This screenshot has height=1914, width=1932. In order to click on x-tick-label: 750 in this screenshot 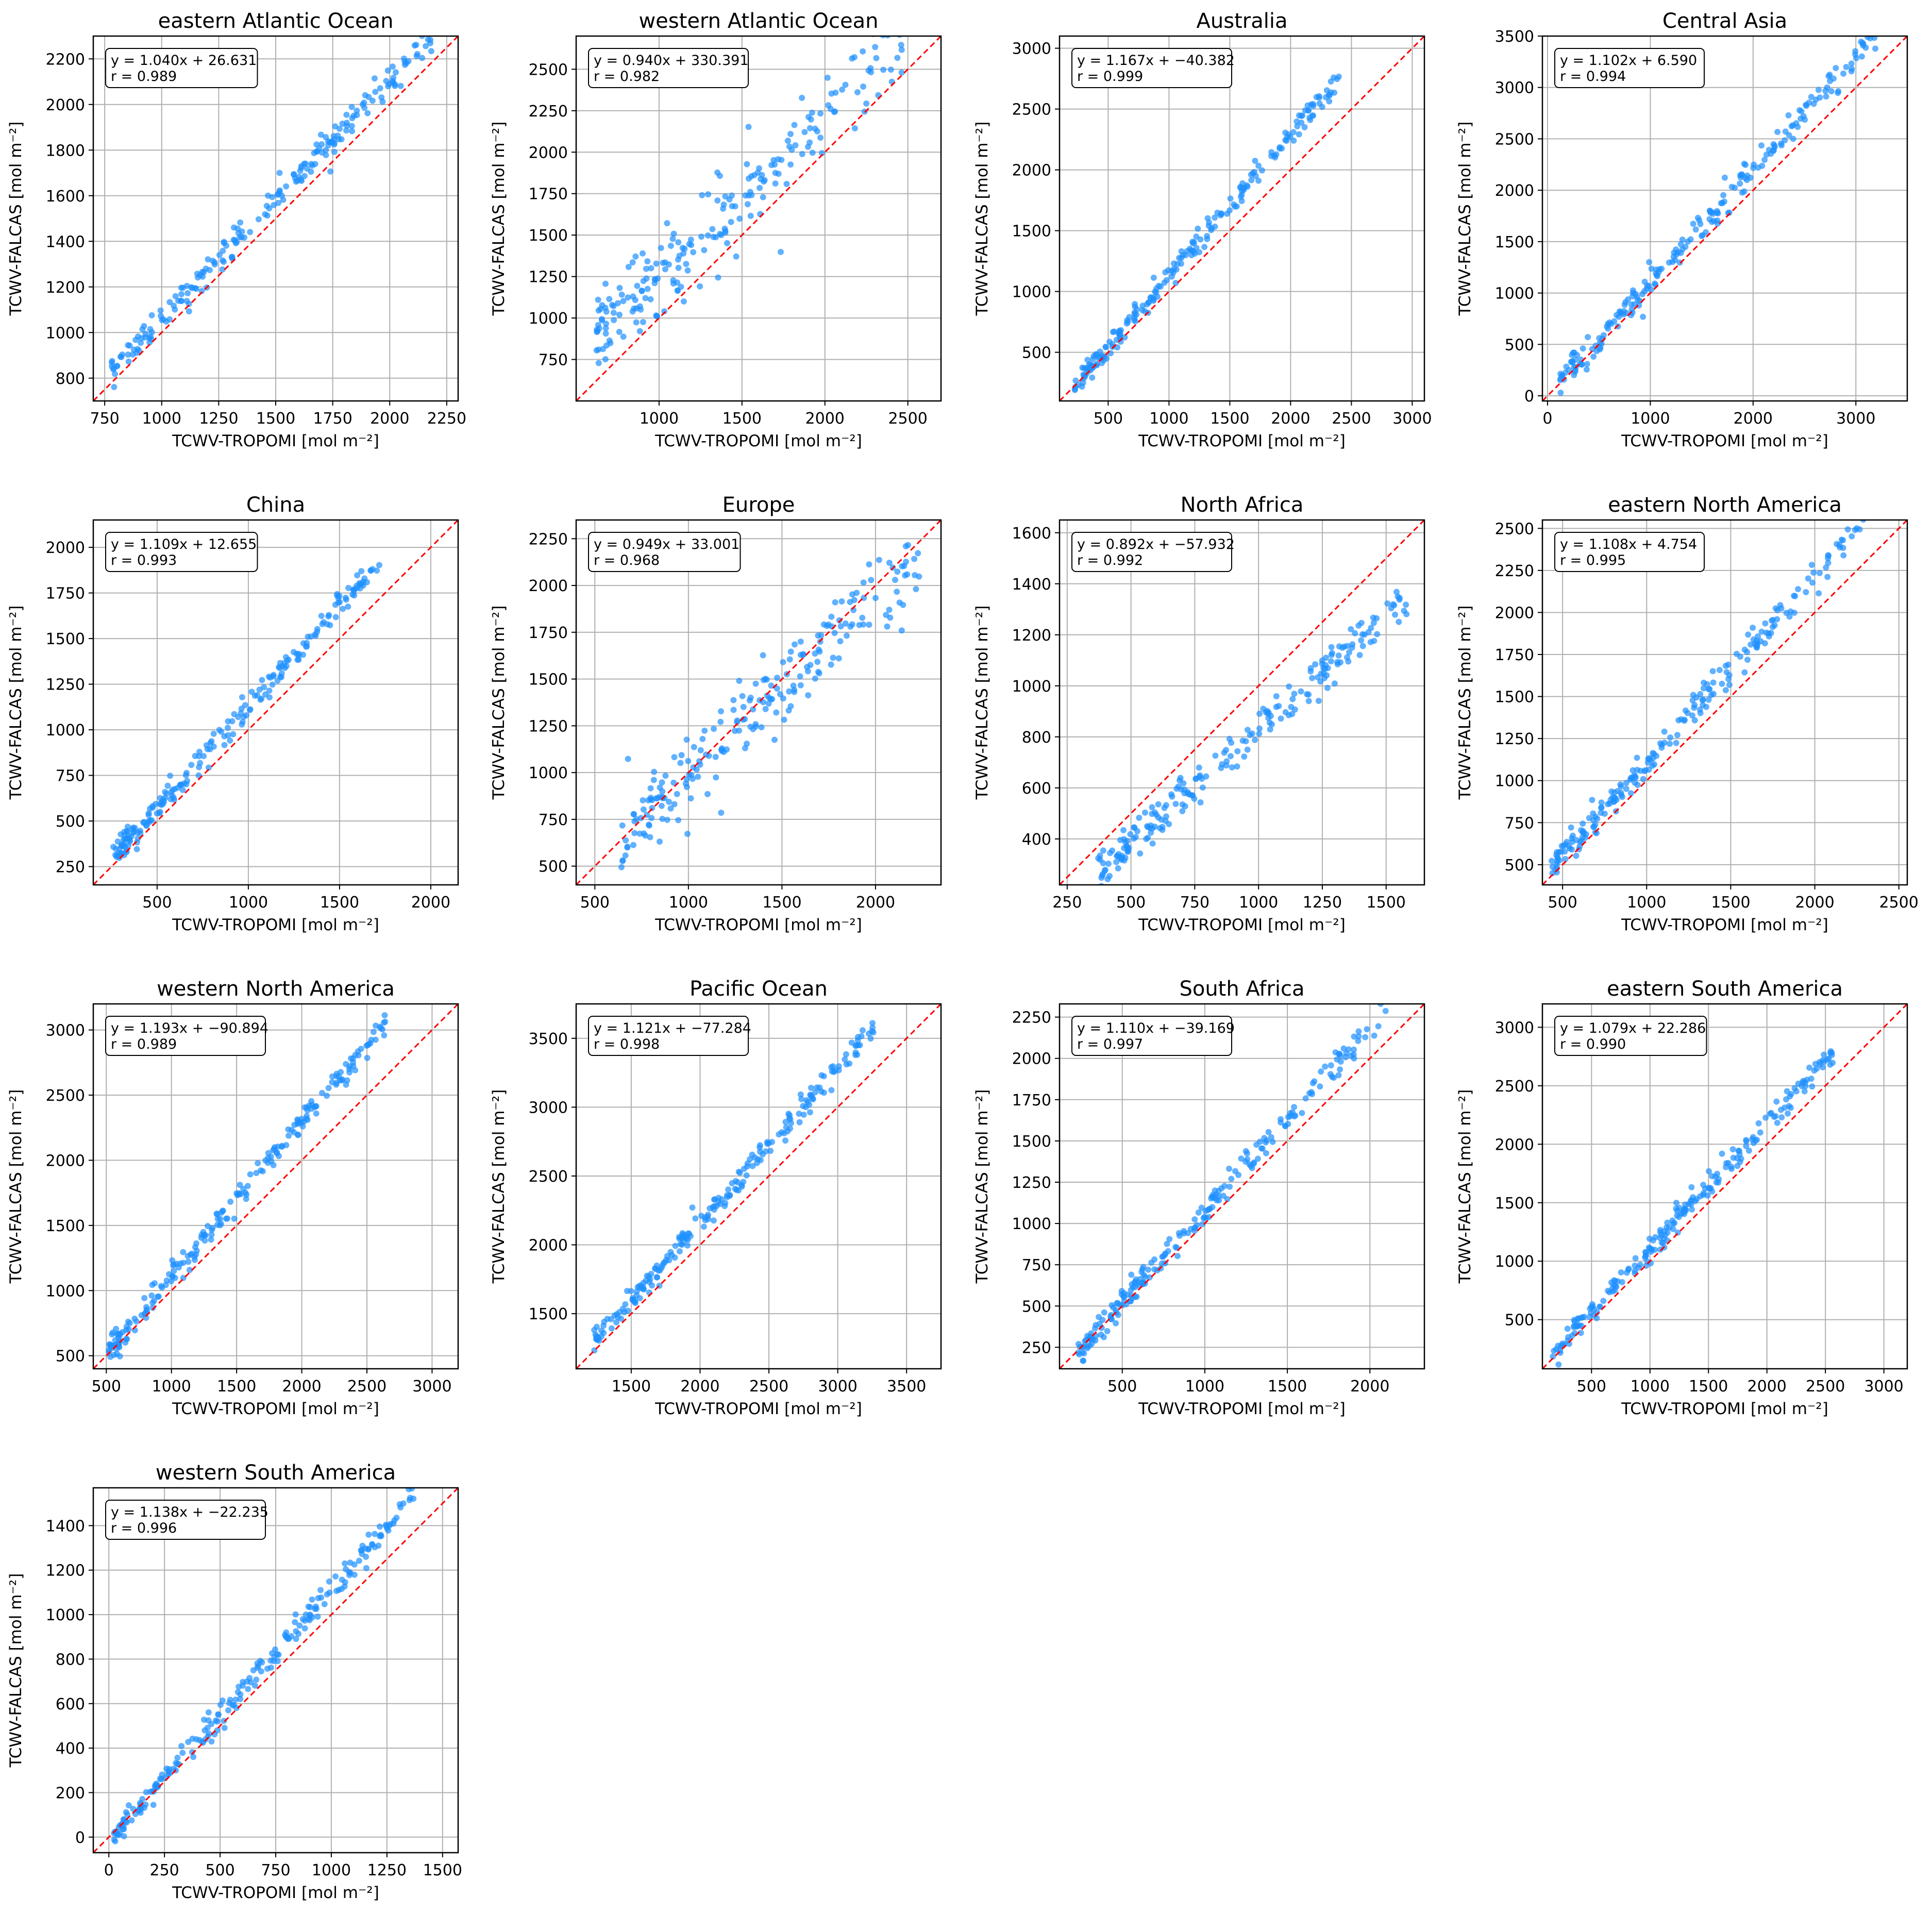, I will do `click(104, 419)`.